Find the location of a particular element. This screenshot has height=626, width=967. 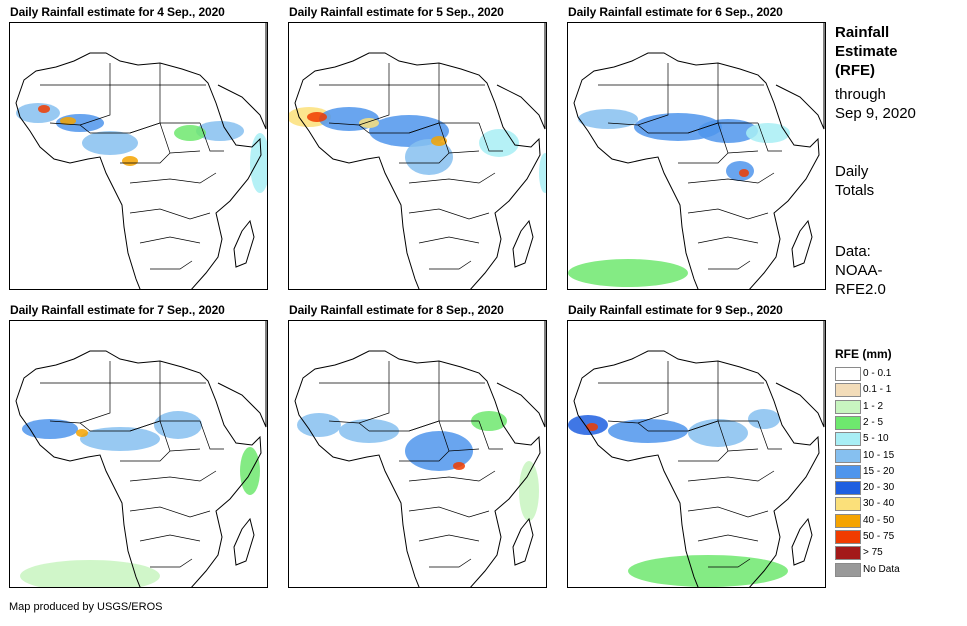

madagascar-outline is located at coordinates (244, 243).